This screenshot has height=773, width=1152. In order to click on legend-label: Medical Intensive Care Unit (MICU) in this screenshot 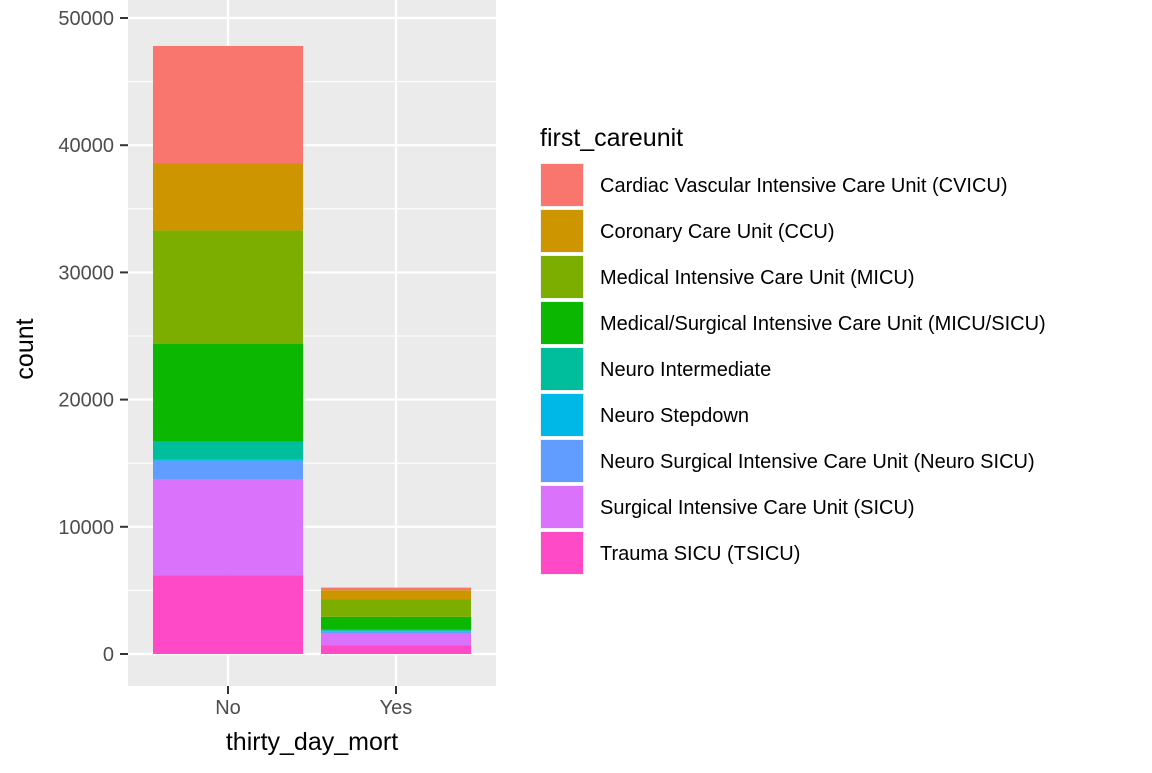, I will do `click(757, 278)`.